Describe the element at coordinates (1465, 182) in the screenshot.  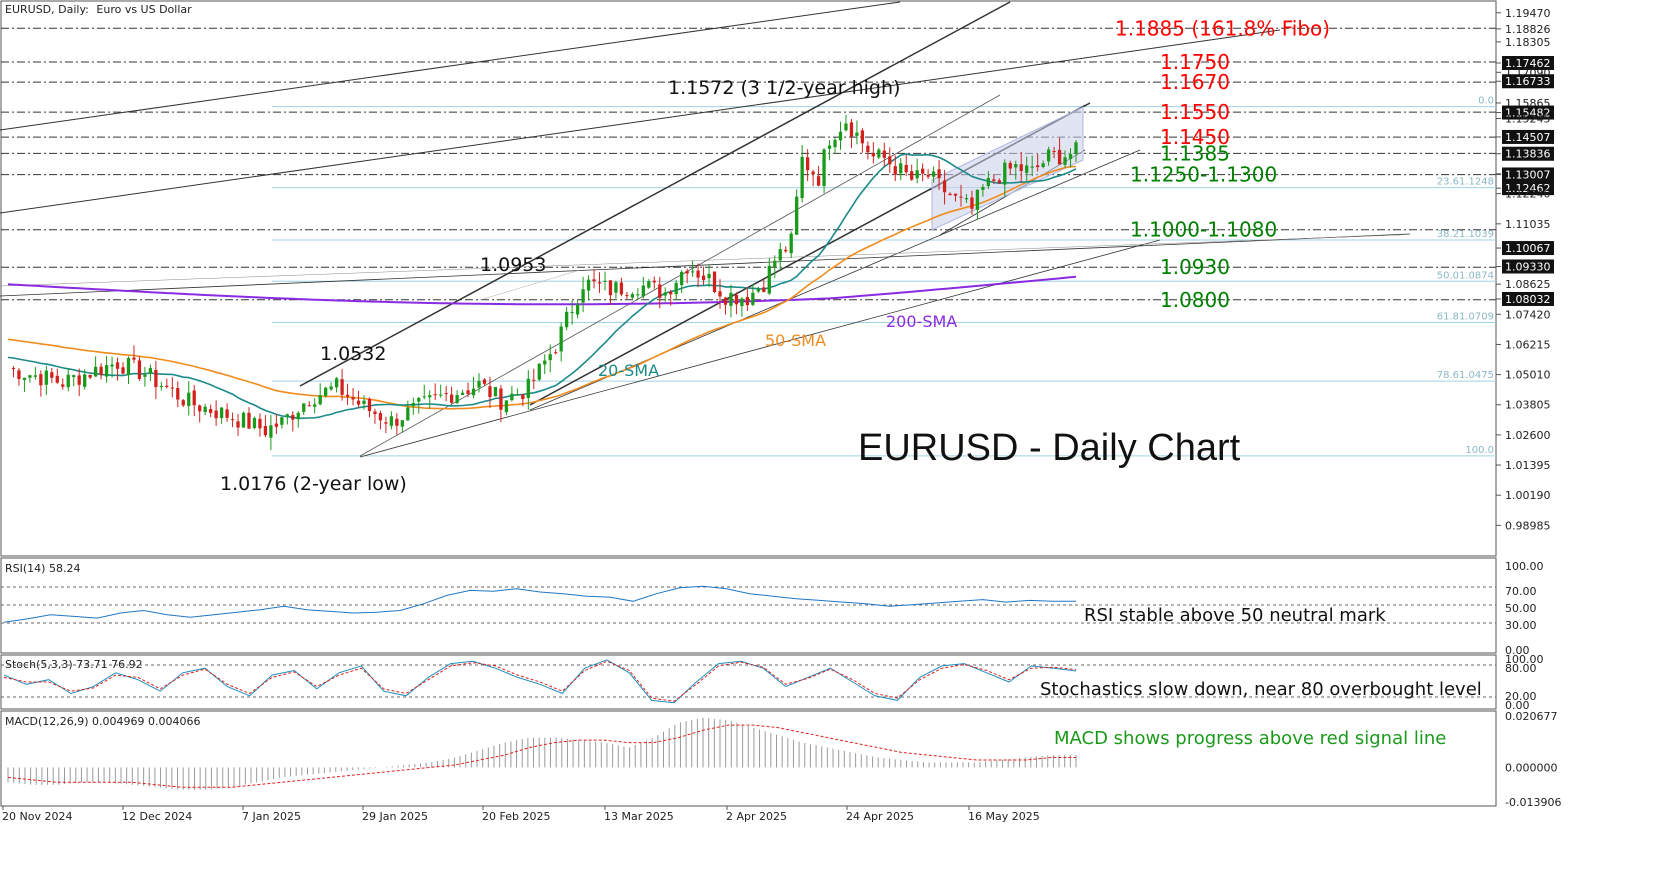
I see `fibo-label: 23.61.1248` at that location.